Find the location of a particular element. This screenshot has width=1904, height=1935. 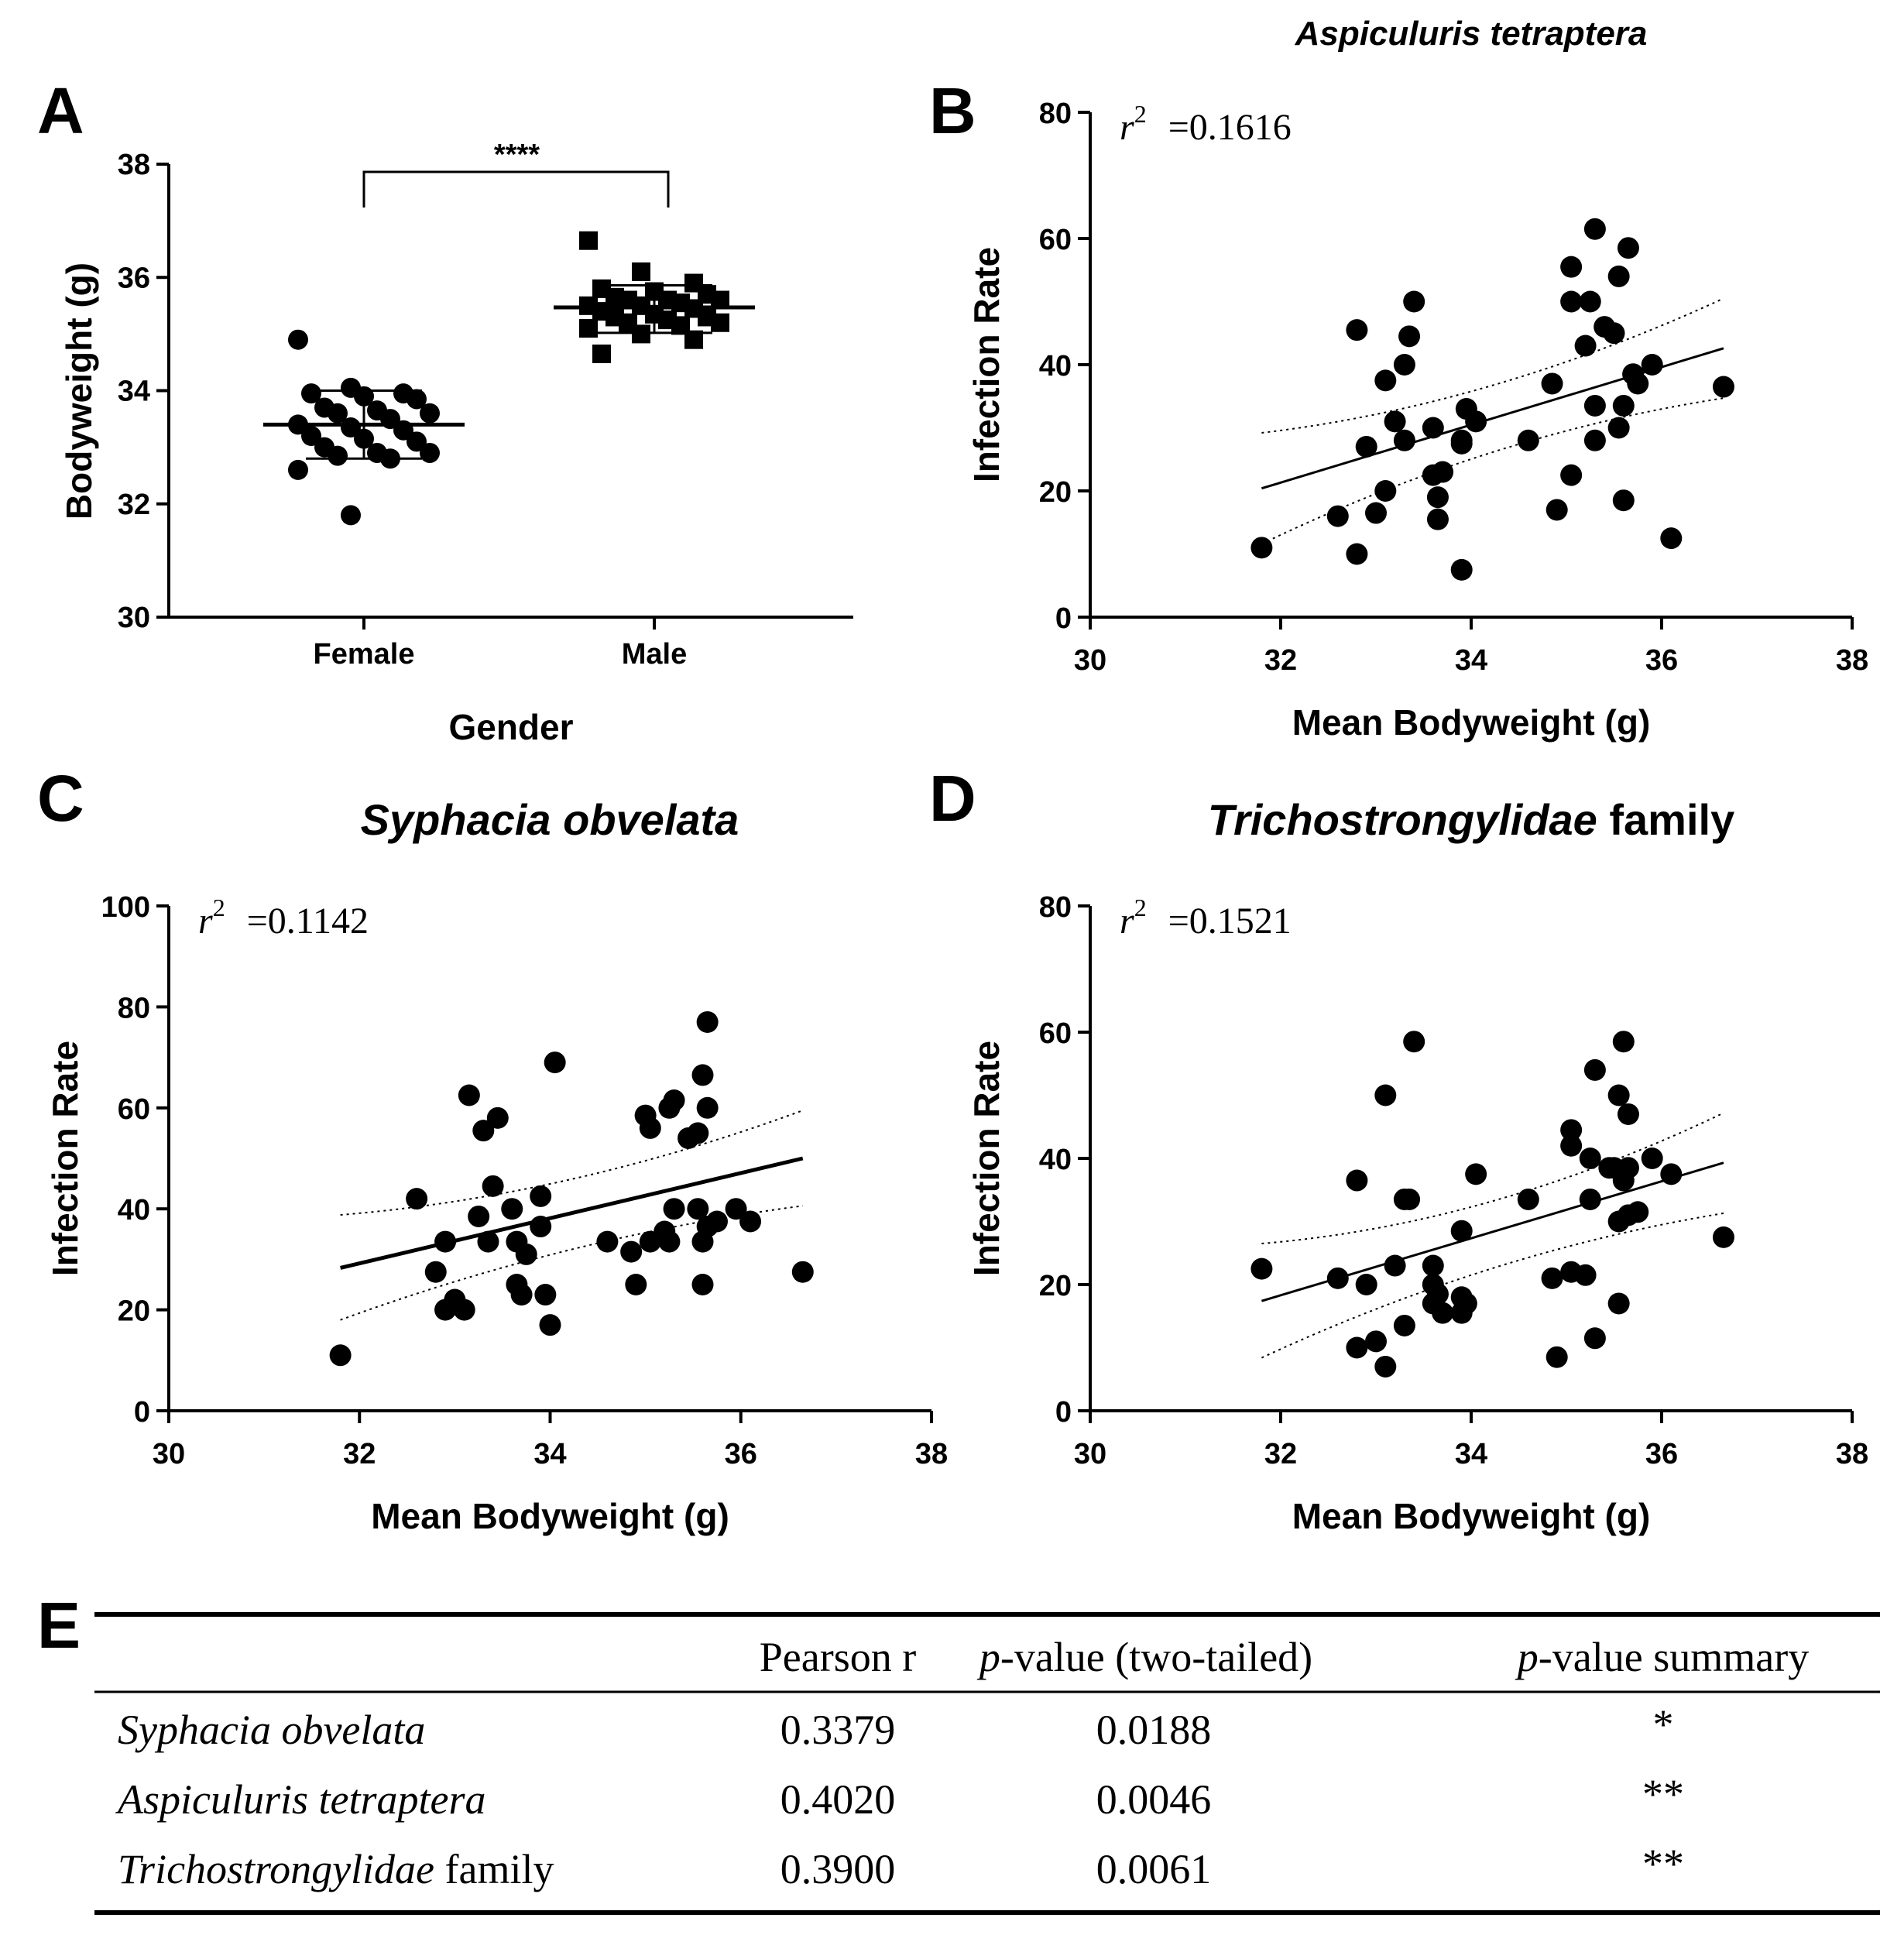

confidence-band-upper is located at coordinates (1492, 1178).